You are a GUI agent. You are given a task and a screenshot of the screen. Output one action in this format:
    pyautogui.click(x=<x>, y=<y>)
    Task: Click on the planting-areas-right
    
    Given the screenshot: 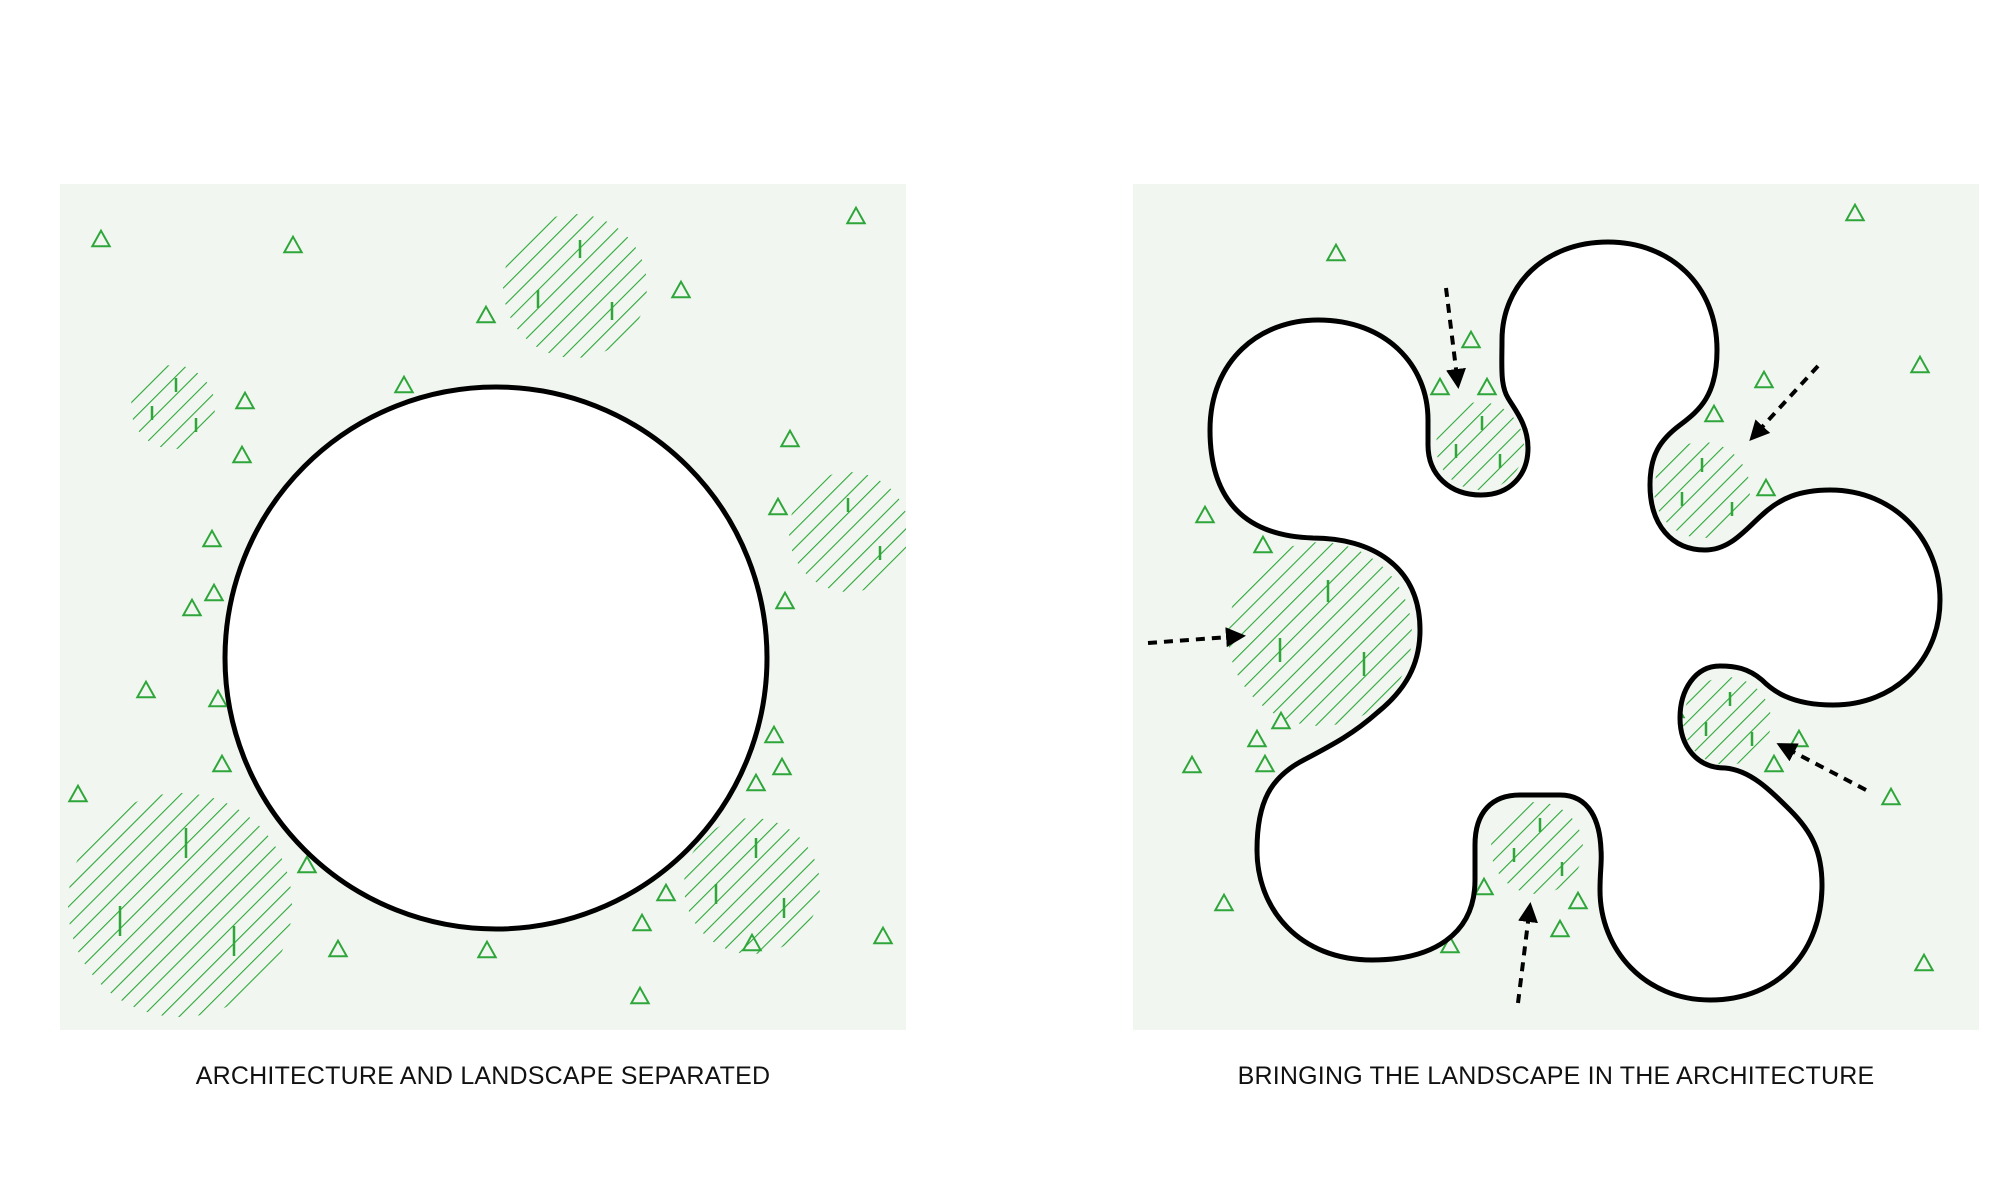 What is the action you would take?
    pyautogui.click(x=1499, y=648)
    